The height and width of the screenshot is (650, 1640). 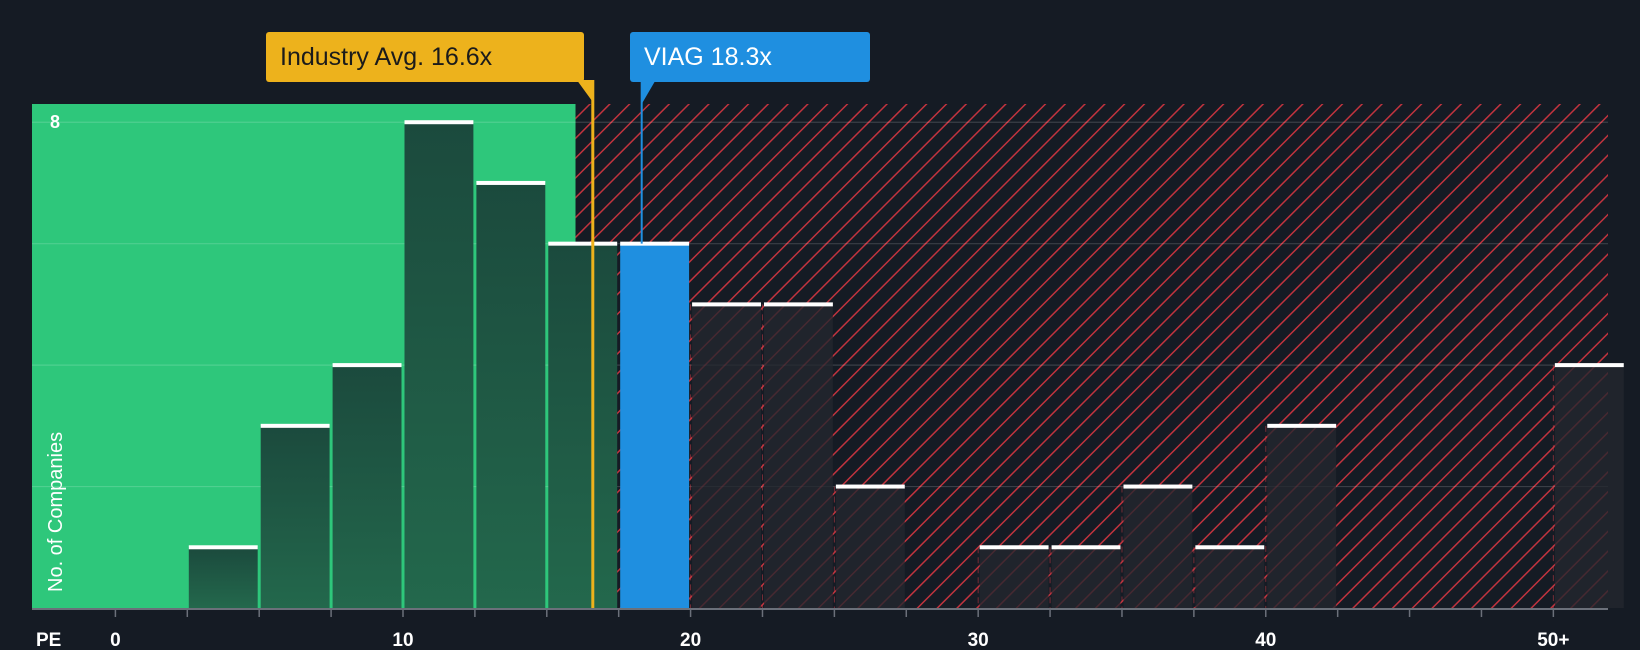 What do you see at coordinates (386, 57) in the screenshot?
I see `industry-avg-label: Industry Avg. 16.6x` at bounding box center [386, 57].